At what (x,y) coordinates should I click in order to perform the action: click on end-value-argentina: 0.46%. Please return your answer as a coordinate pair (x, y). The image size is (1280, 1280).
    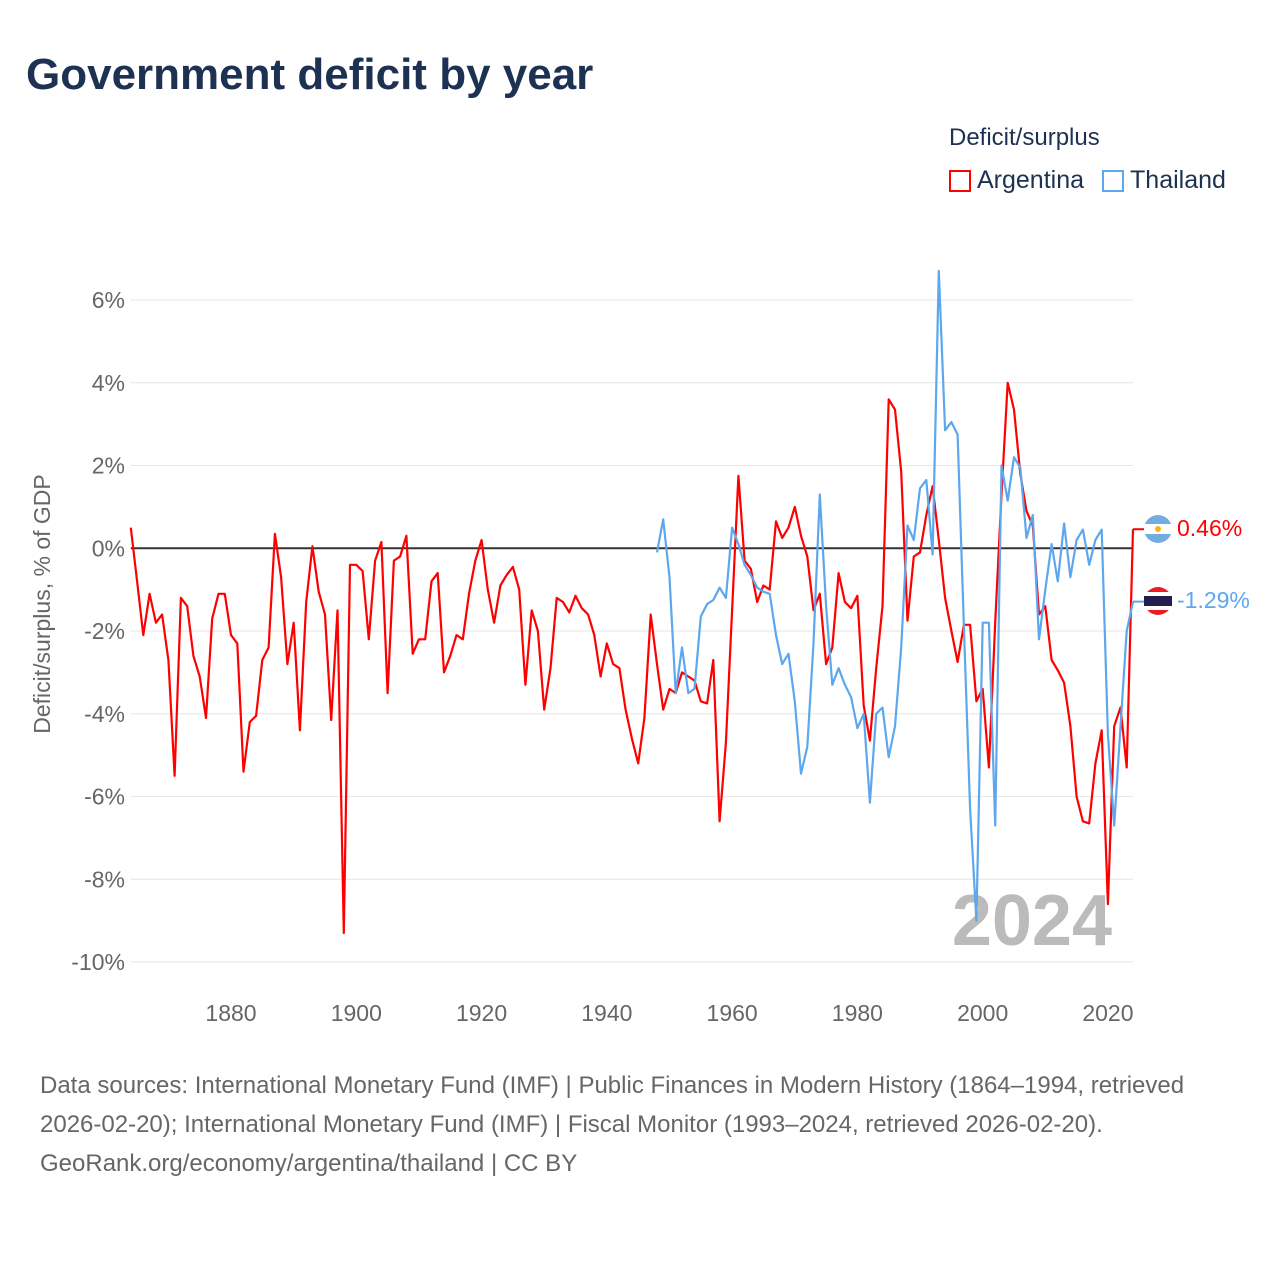
    Looking at the image, I should click on (1209, 528).